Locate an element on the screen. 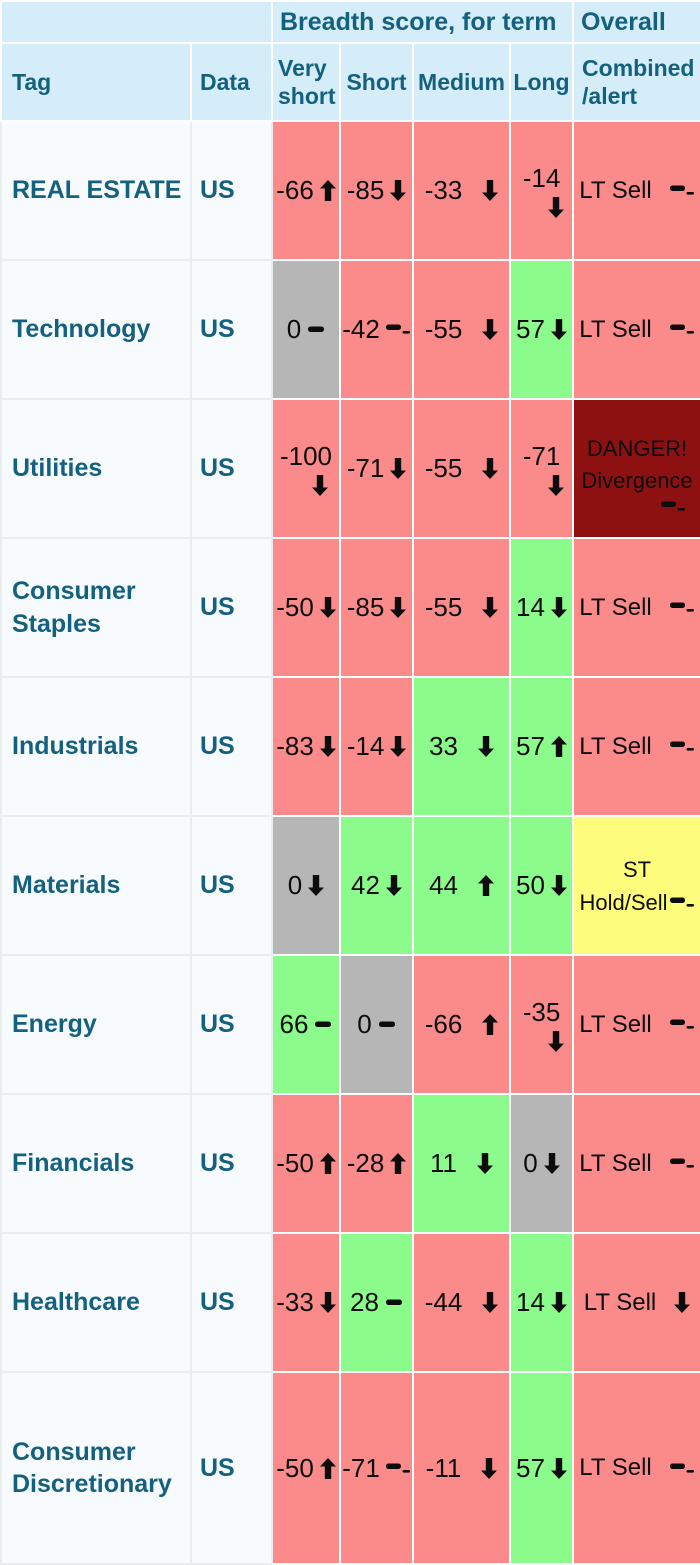 The height and width of the screenshot is (1565, 700). score-cell: -66 is located at coordinates (461, 1024).